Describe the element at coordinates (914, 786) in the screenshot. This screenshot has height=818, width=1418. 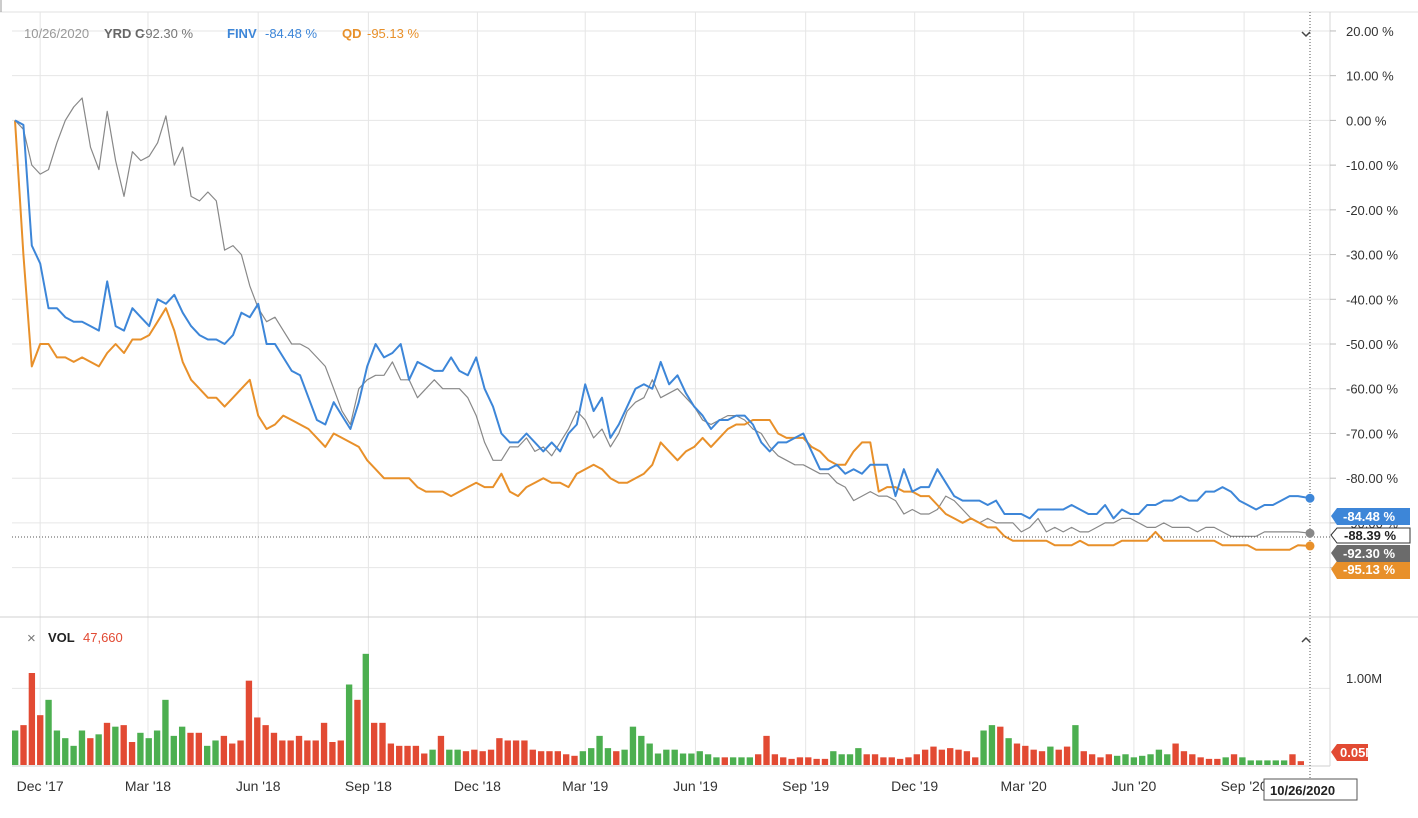
I see `x-tick-label: Dec '19` at that location.